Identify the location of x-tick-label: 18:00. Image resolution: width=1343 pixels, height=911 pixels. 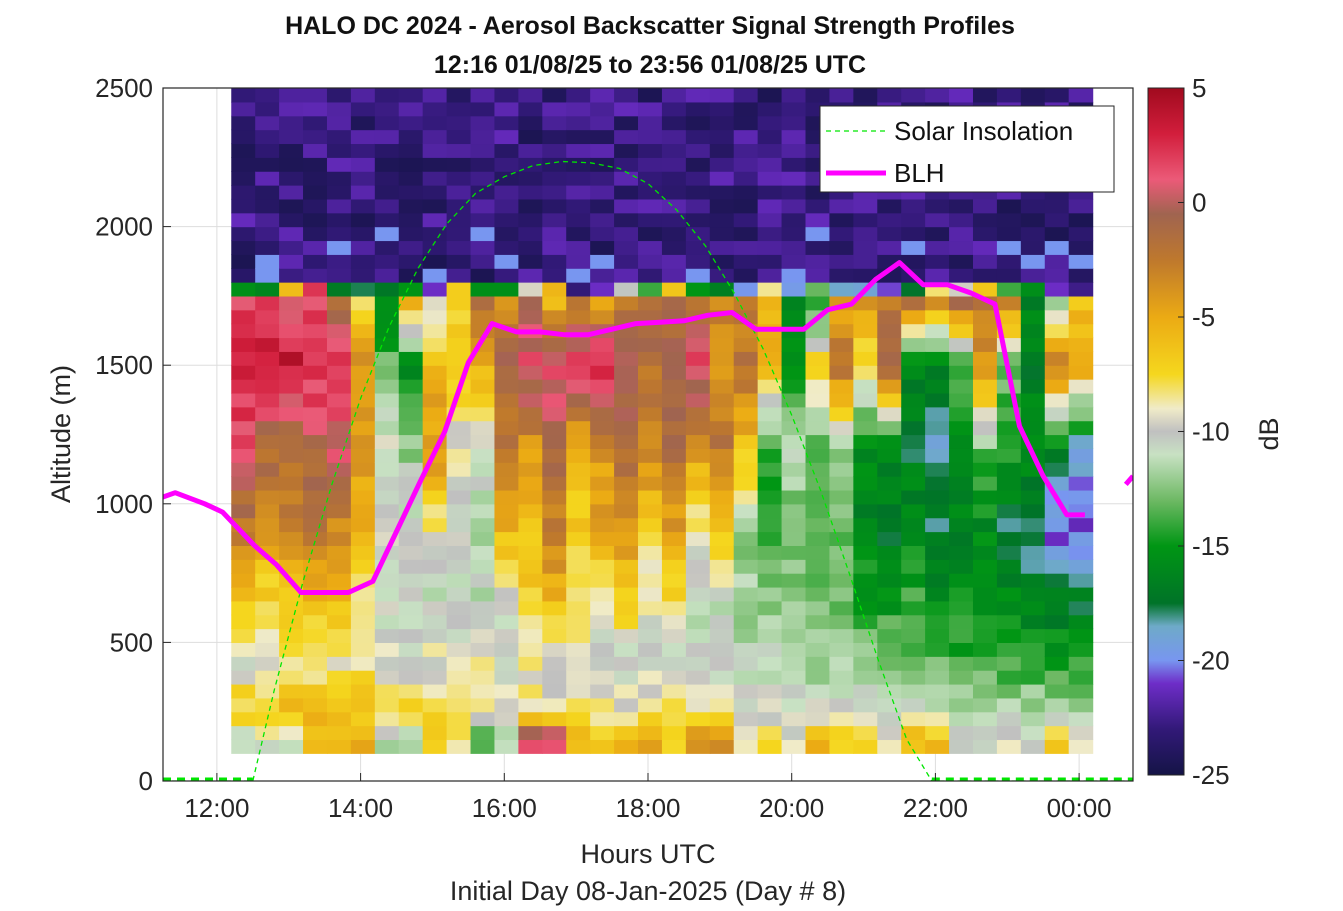
(647, 808).